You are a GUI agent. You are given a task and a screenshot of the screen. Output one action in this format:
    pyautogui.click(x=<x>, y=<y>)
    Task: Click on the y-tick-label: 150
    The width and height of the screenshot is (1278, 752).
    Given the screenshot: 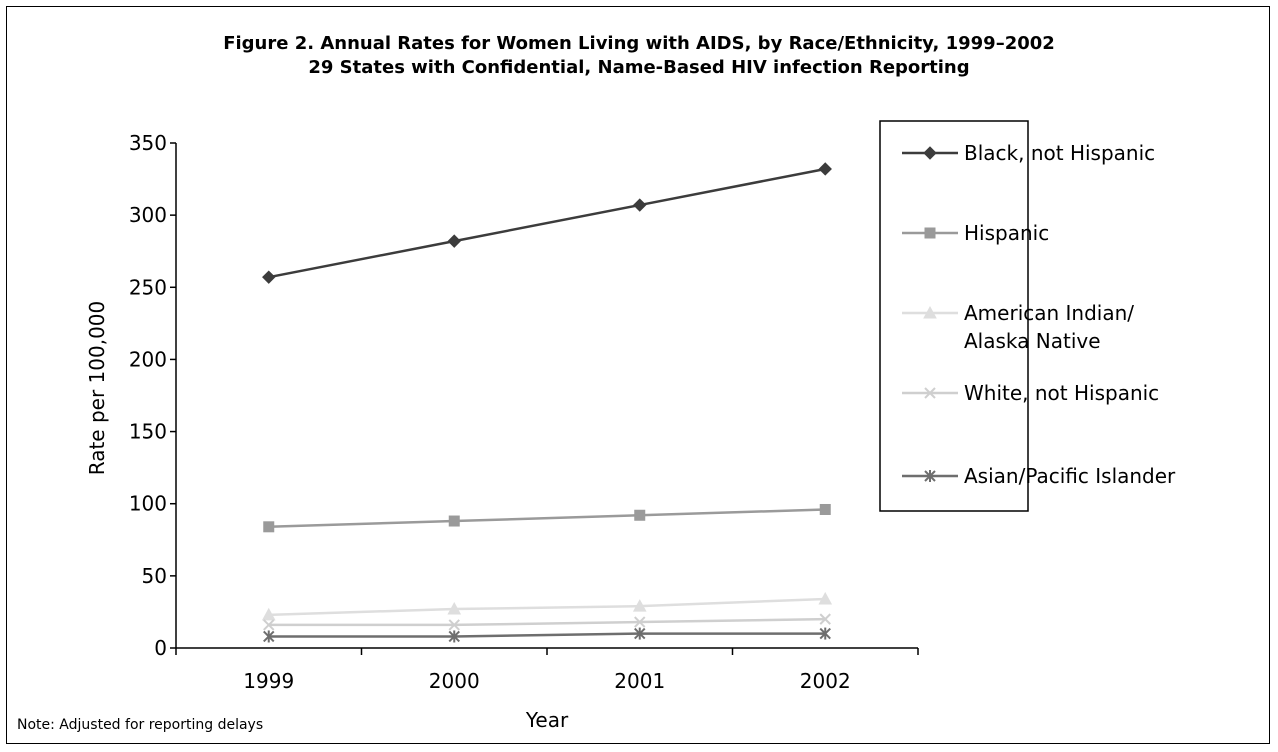 What is the action you would take?
    pyautogui.click(x=148, y=432)
    